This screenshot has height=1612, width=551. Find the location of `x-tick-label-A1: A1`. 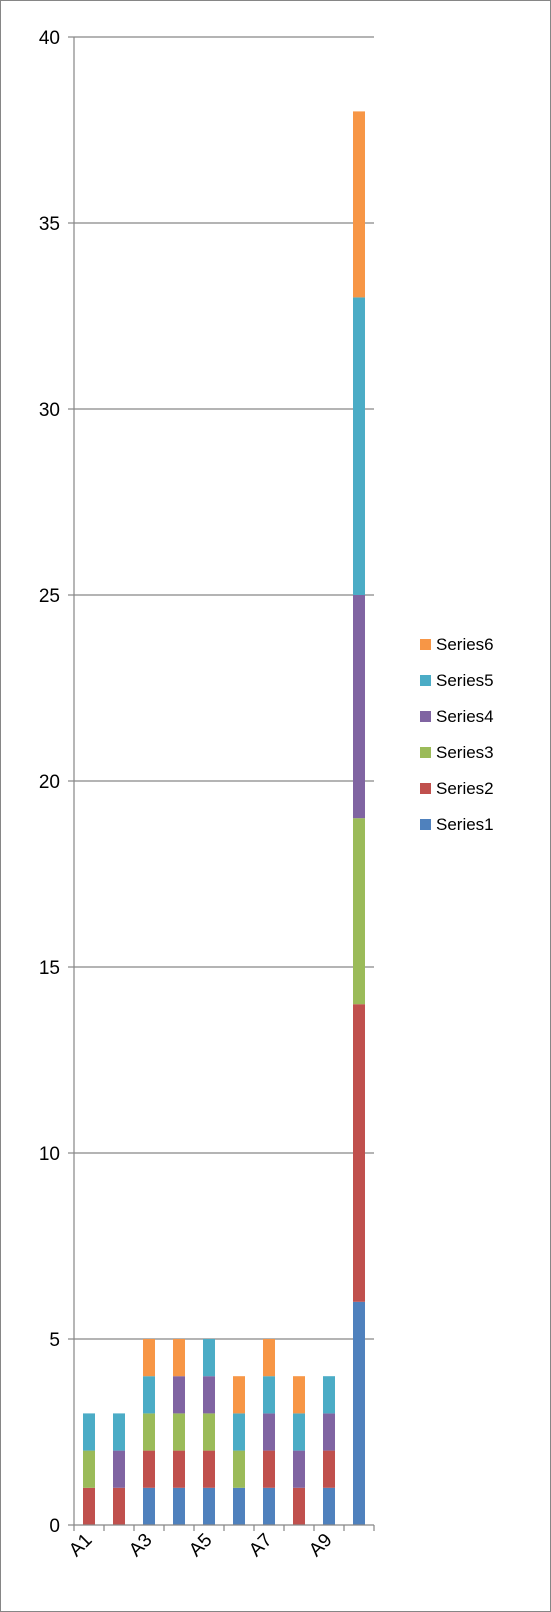

x-tick-label-A1: A1 is located at coordinates (80, 1545).